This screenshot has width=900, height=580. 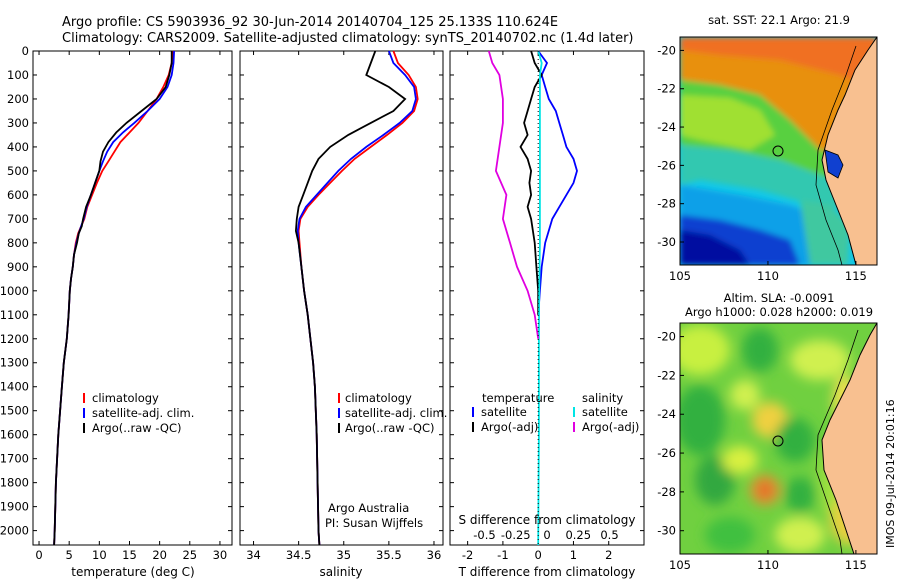 What do you see at coordinates (132, 572) in the screenshot?
I see `temperature-xlabel: temperature (deg C)` at bounding box center [132, 572].